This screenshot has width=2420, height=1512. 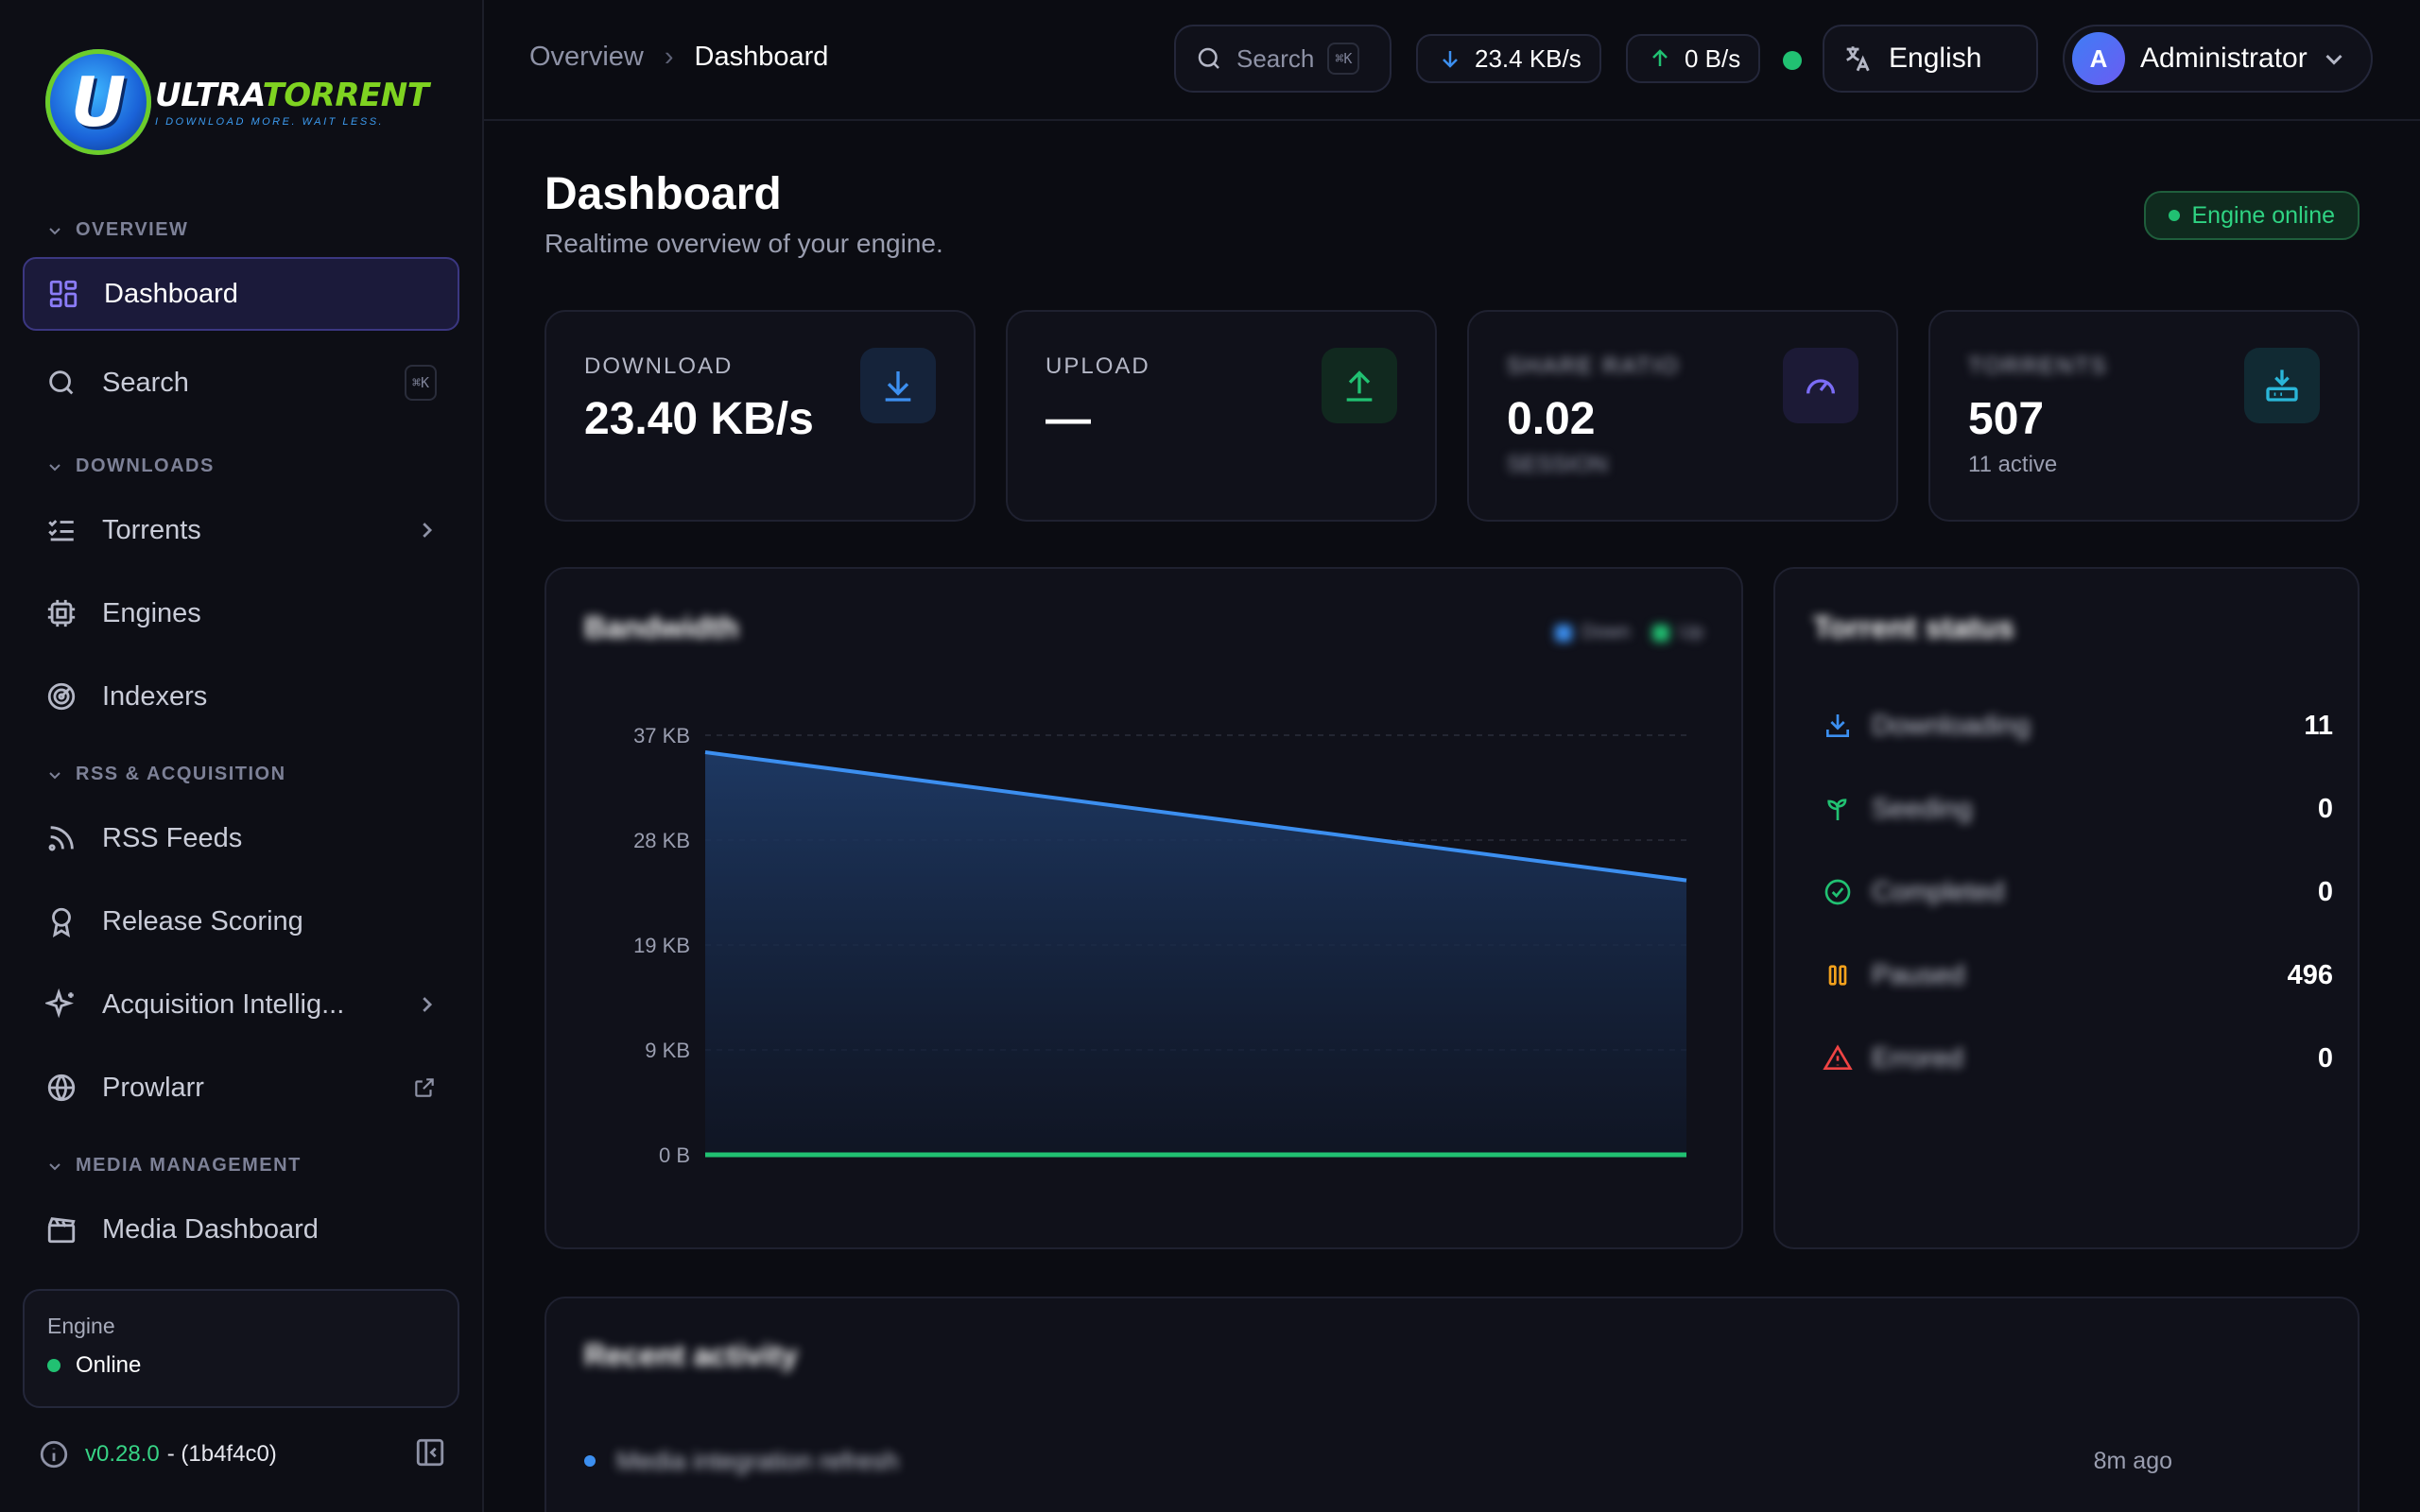 I want to click on sparkles-icon, so click(x=59, y=1003).